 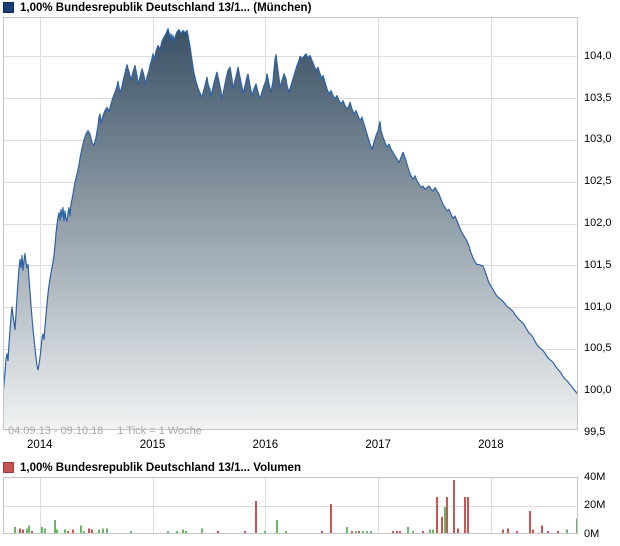 I want to click on date-range-label: 04.09.13 - 09.10.18, so click(x=56, y=431).